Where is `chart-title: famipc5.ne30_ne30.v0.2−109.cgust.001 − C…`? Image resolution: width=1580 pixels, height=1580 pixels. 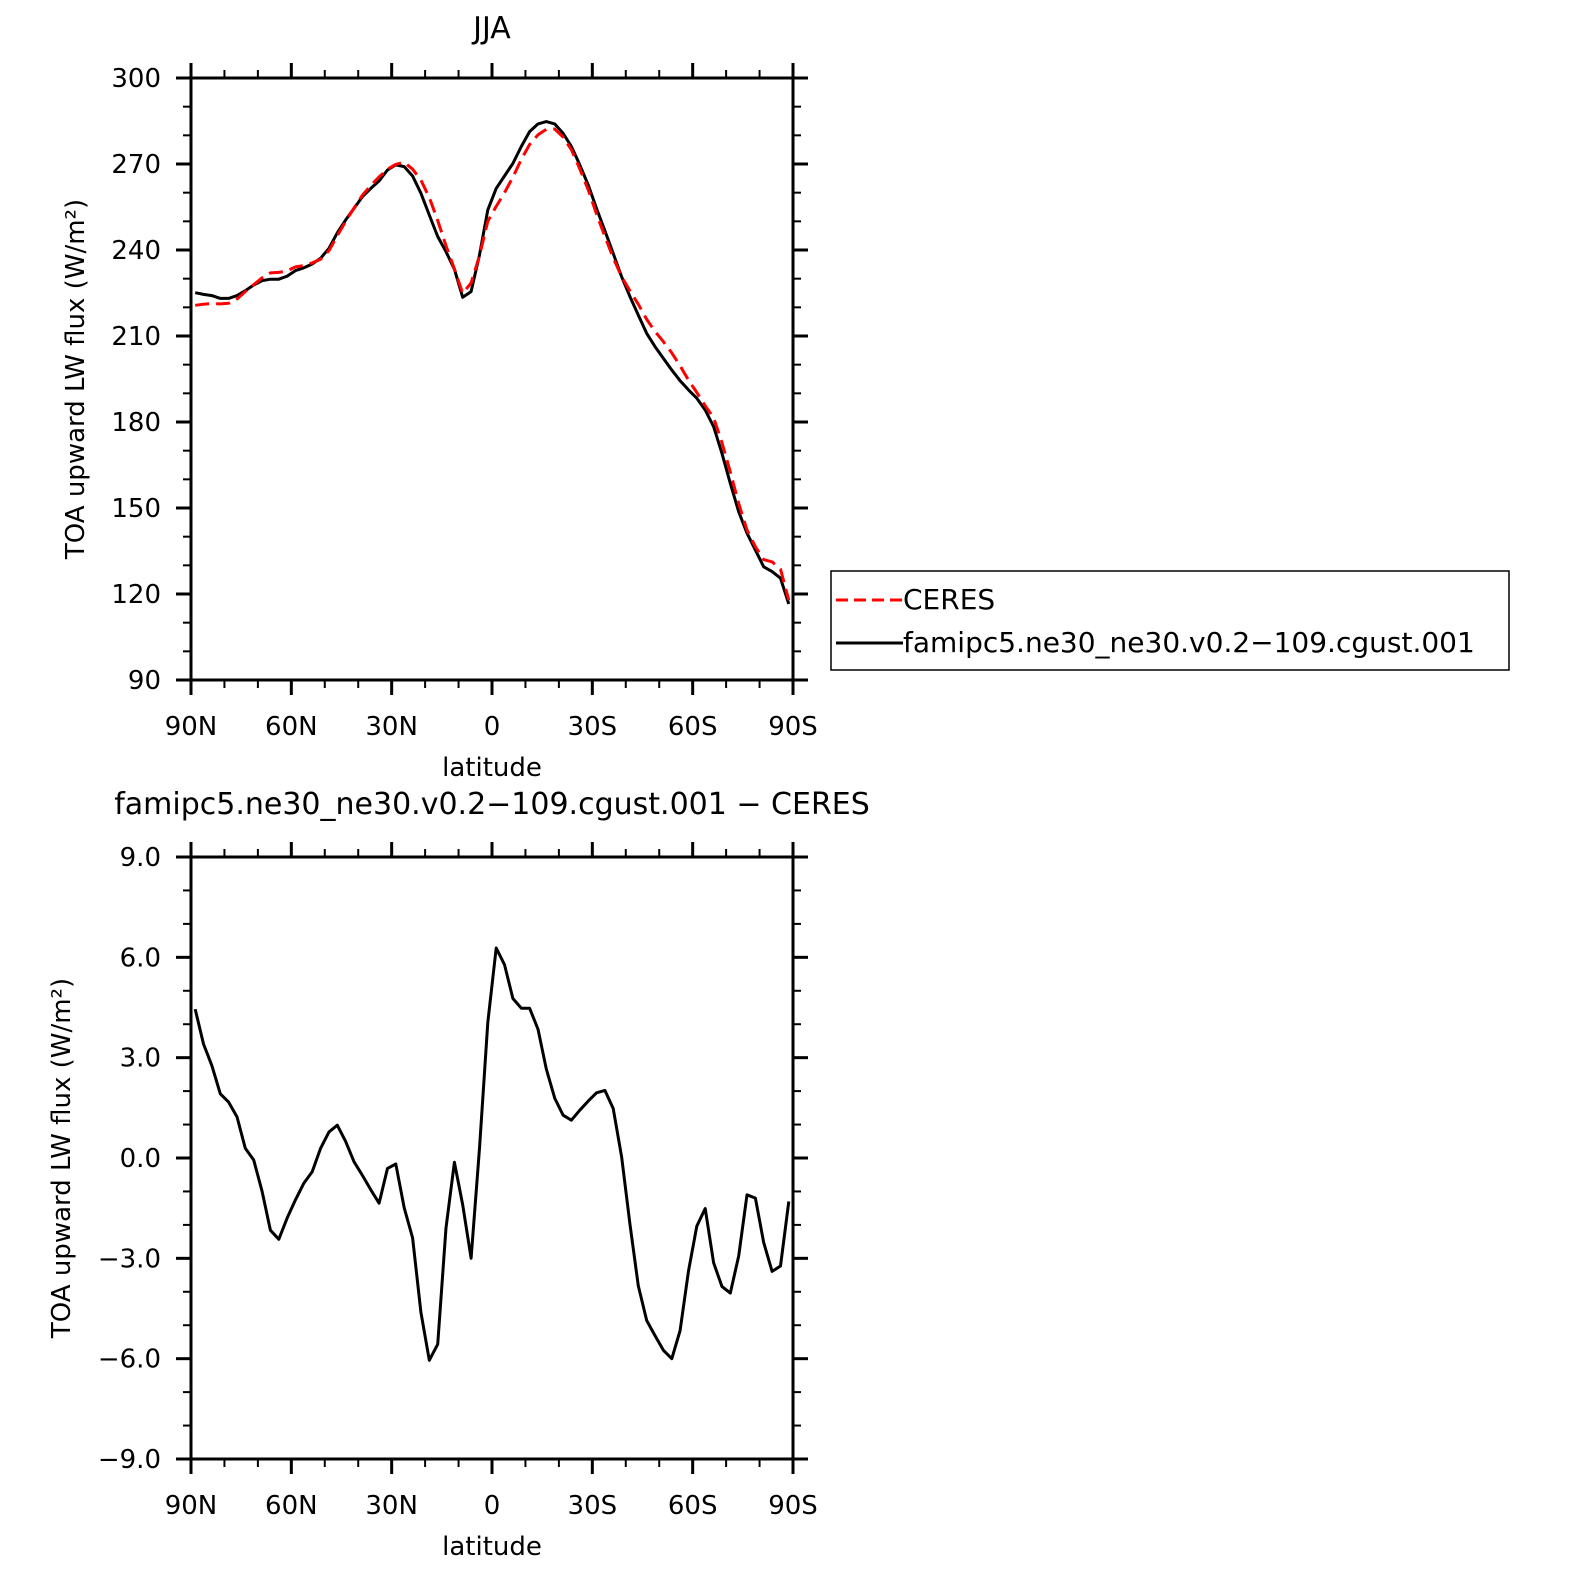 chart-title: famipc5.ne30_ne30.v0.2−109.cgust.001 − C… is located at coordinates (492, 804).